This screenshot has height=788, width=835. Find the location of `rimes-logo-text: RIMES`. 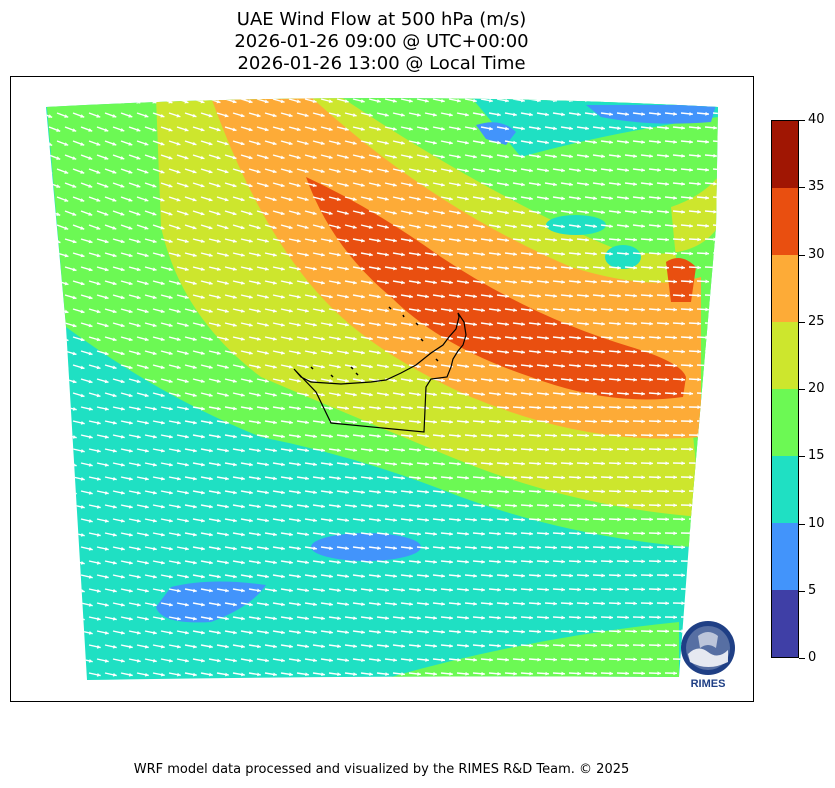

rimes-logo-text: RIMES is located at coordinates (708, 684).